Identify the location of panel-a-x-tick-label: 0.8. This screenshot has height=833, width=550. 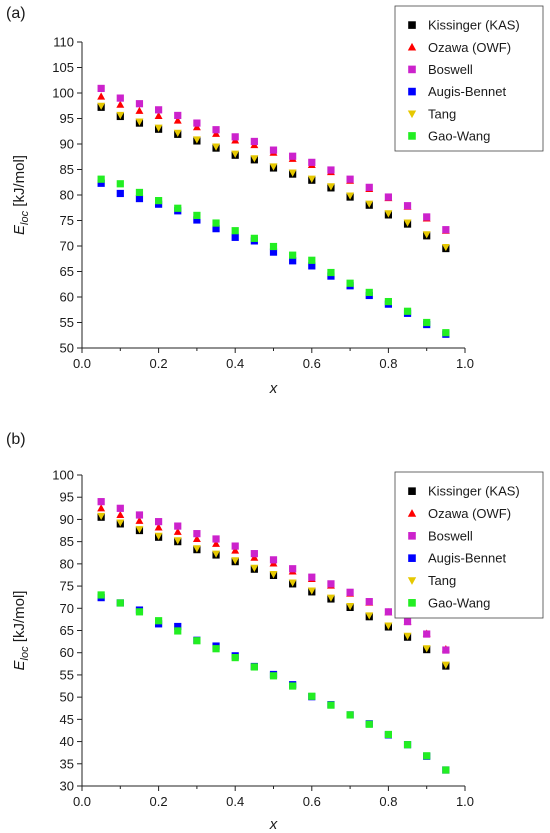
(388, 363).